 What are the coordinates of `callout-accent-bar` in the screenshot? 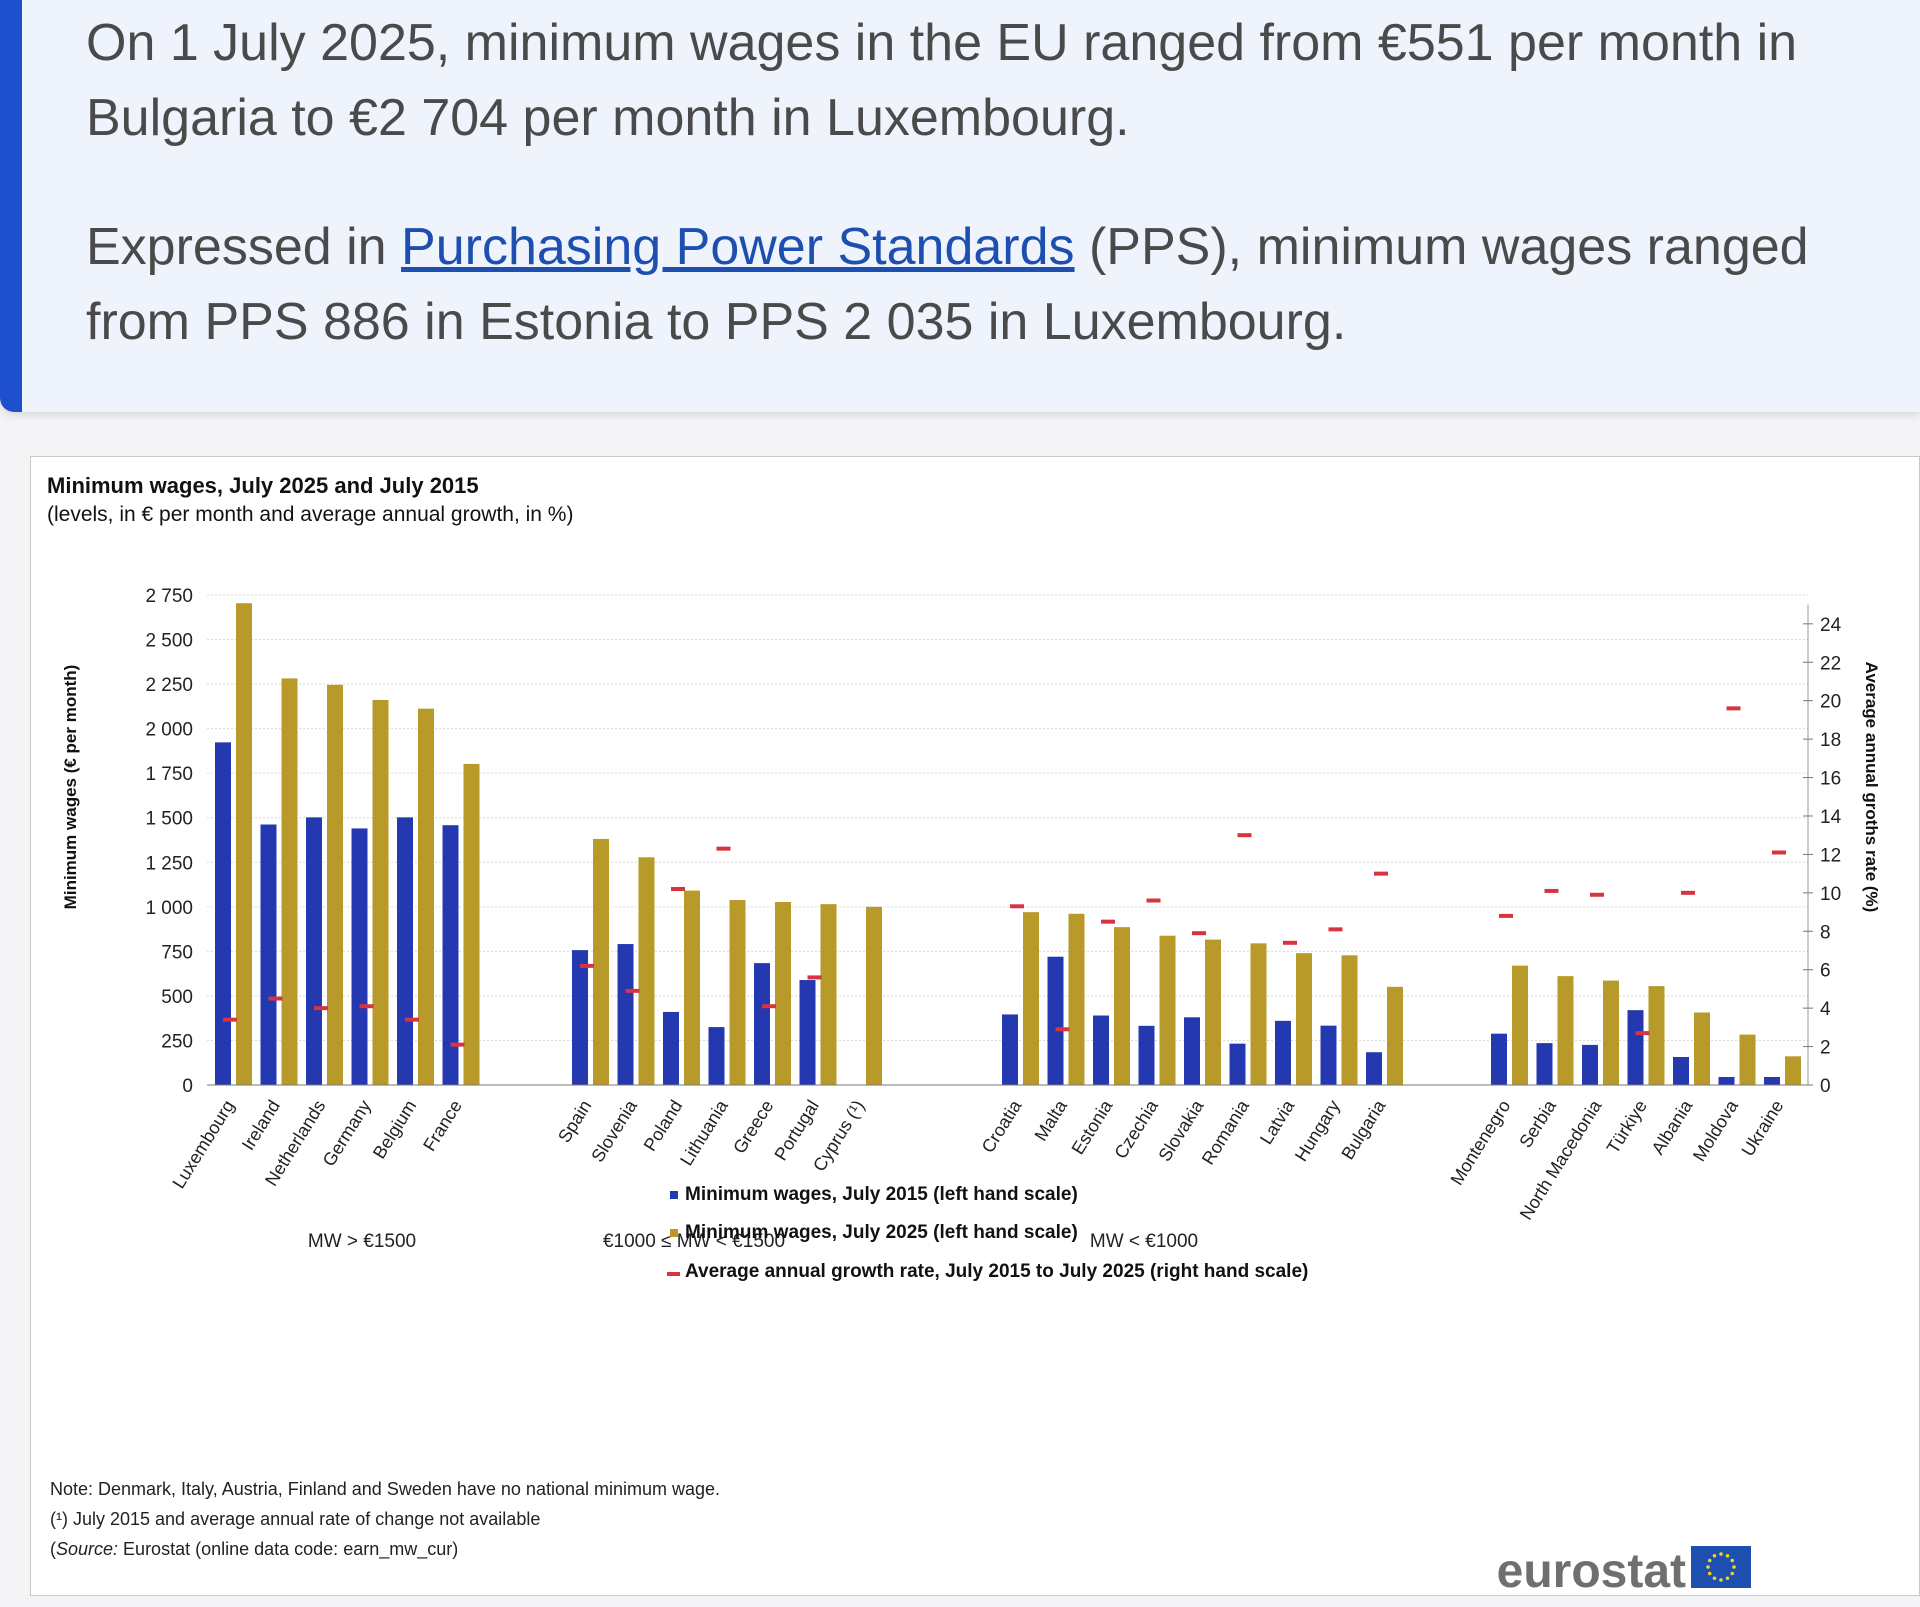 It's located at (11, 206).